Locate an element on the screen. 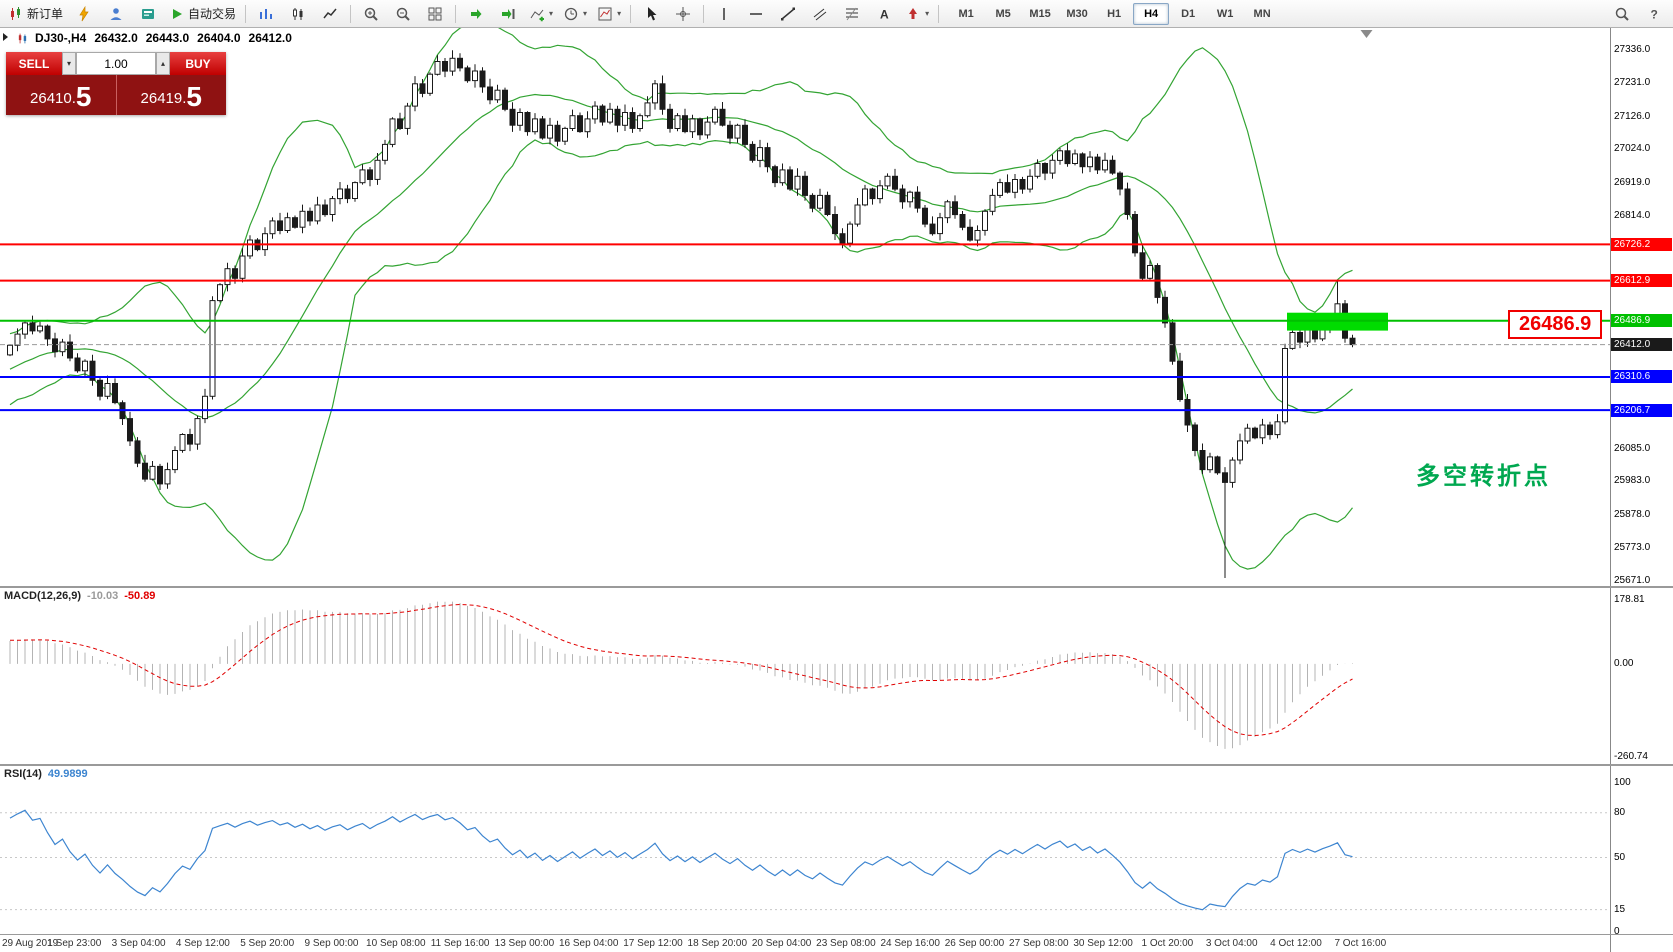  fibonacci-button is located at coordinates (852, 14).